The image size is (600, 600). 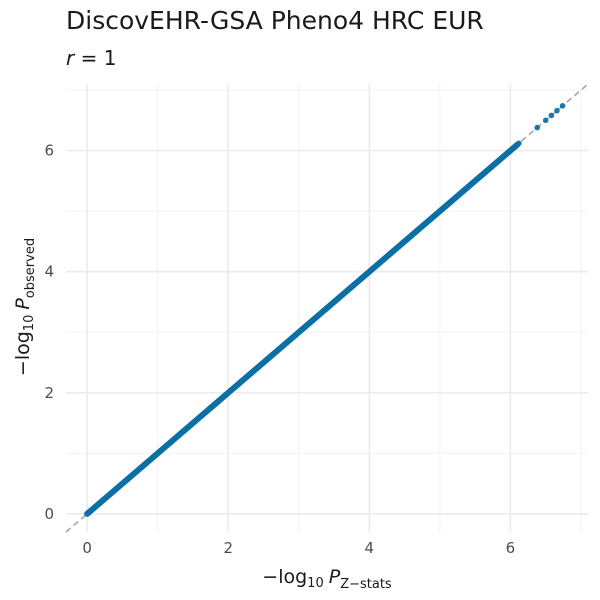 What do you see at coordinates (87, 548) in the screenshot?
I see `x-tick-label: 0` at bounding box center [87, 548].